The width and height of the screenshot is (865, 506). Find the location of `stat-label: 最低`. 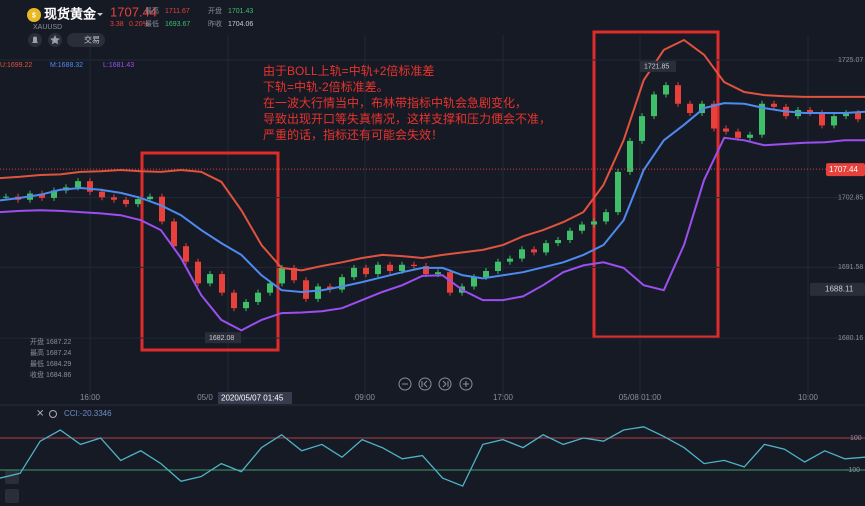

stat-label: 最低 is located at coordinates (152, 23).